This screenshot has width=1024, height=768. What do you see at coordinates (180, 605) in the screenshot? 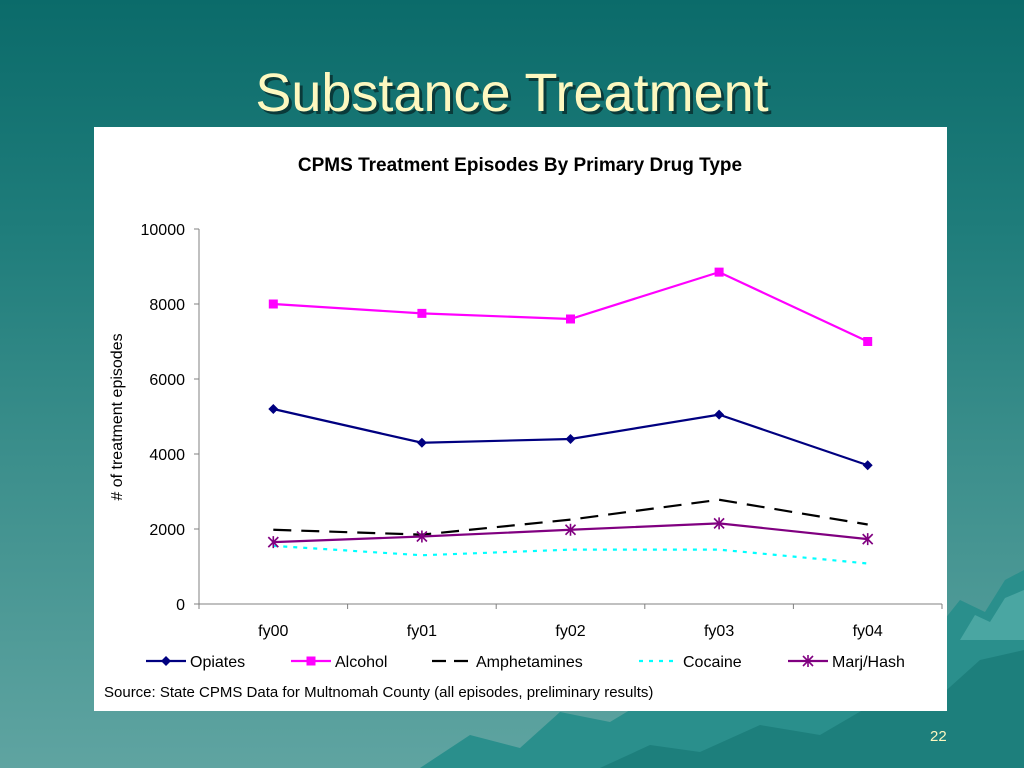
I see `y-tick-label: 0` at bounding box center [180, 605].